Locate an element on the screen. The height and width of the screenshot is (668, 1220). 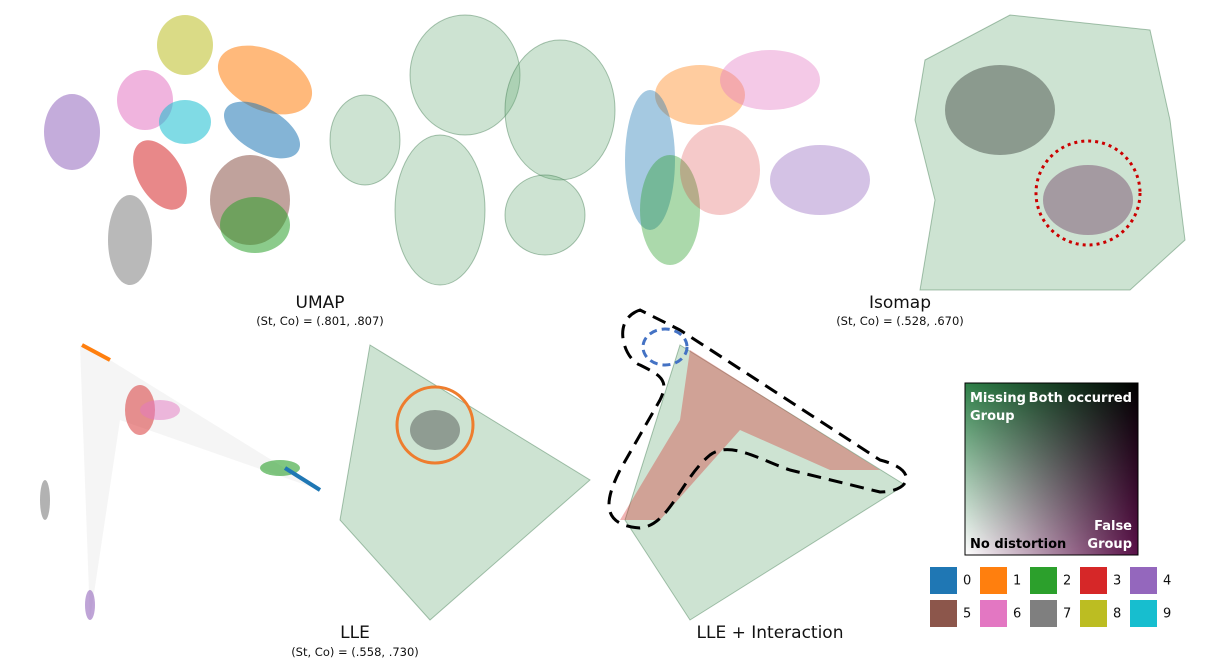
legend-label: 5 is located at coordinates (967, 614).